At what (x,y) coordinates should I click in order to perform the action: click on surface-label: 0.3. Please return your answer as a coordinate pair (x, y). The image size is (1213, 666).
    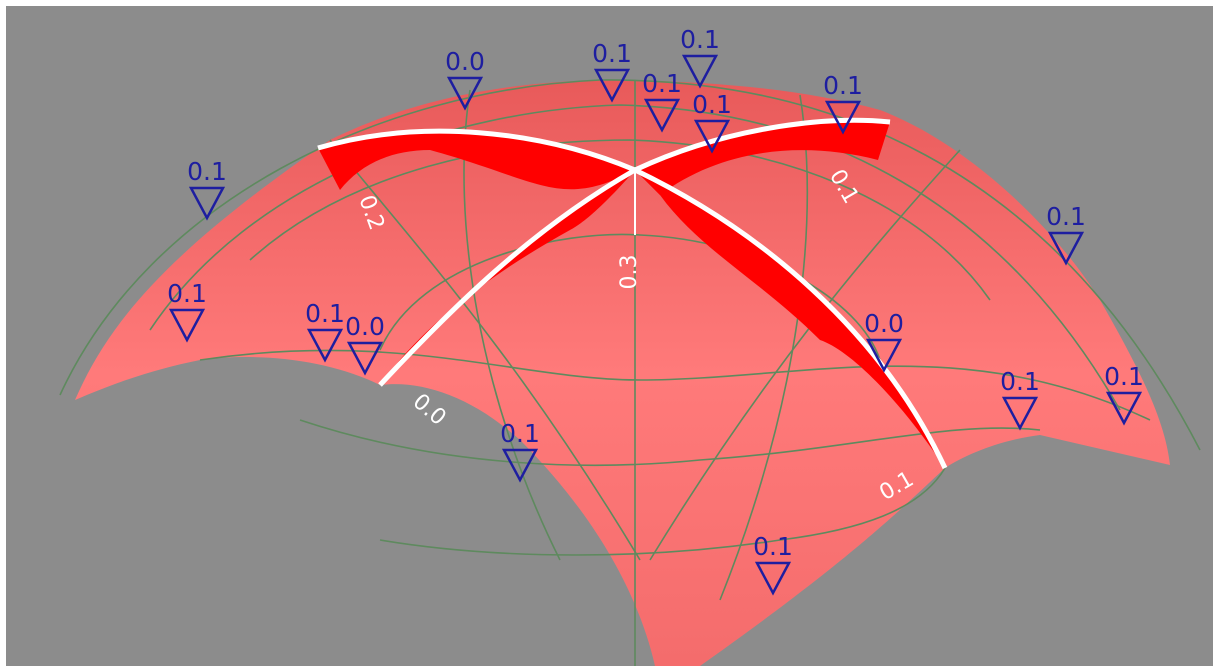
    Looking at the image, I should click on (629, 272).